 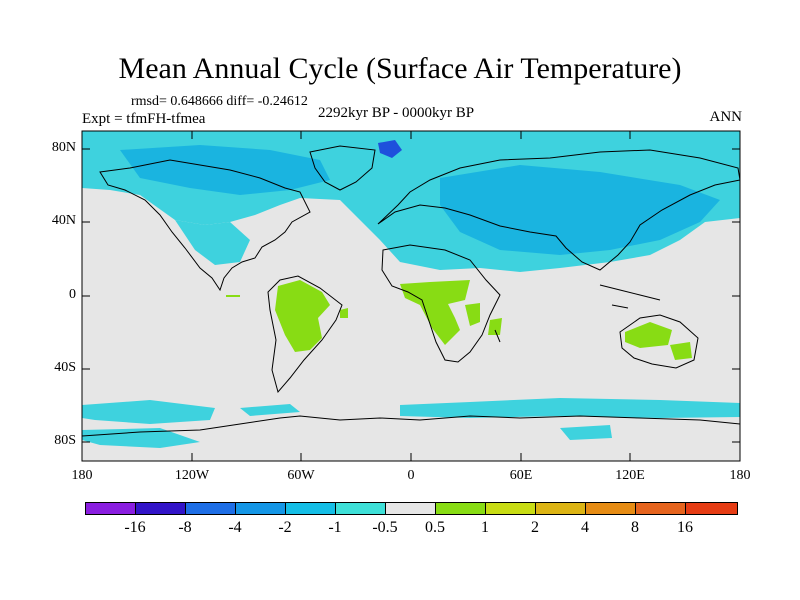 I want to click on lon-label-60w: 60W, so click(x=301, y=475).